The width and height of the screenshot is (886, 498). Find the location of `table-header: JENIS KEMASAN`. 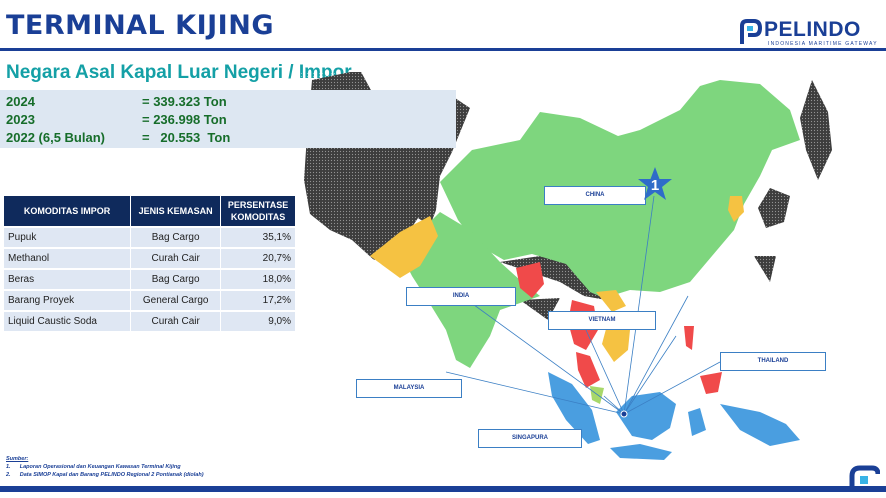

table-header: JENIS KEMASAN is located at coordinates (176, 211).